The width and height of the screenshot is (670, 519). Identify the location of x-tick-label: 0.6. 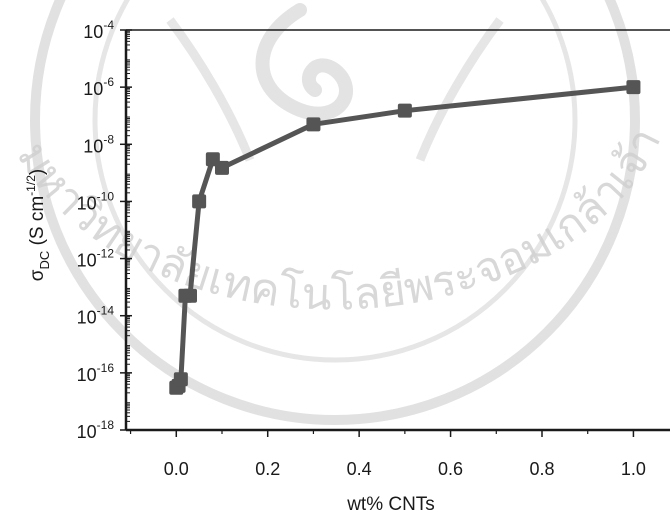
(450, 469).